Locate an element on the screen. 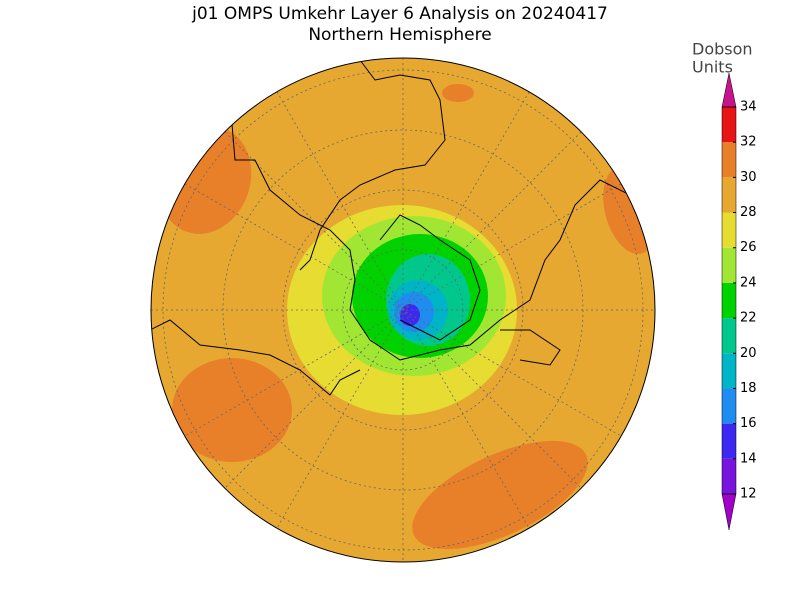 The width and height of the screenshot is (800, 600). colorbar-tick-label: 16 is located at coordinates (748, 423).